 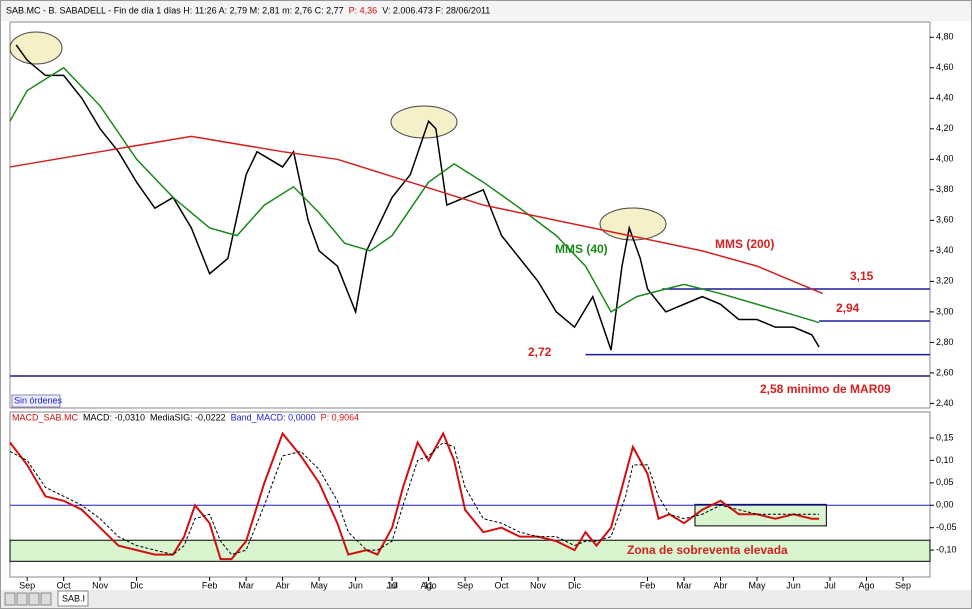 What do you see at coordinates (945, 220) in the screenshot?
I see `y-tick-label: 3,60` at bounding box center [945, 220].